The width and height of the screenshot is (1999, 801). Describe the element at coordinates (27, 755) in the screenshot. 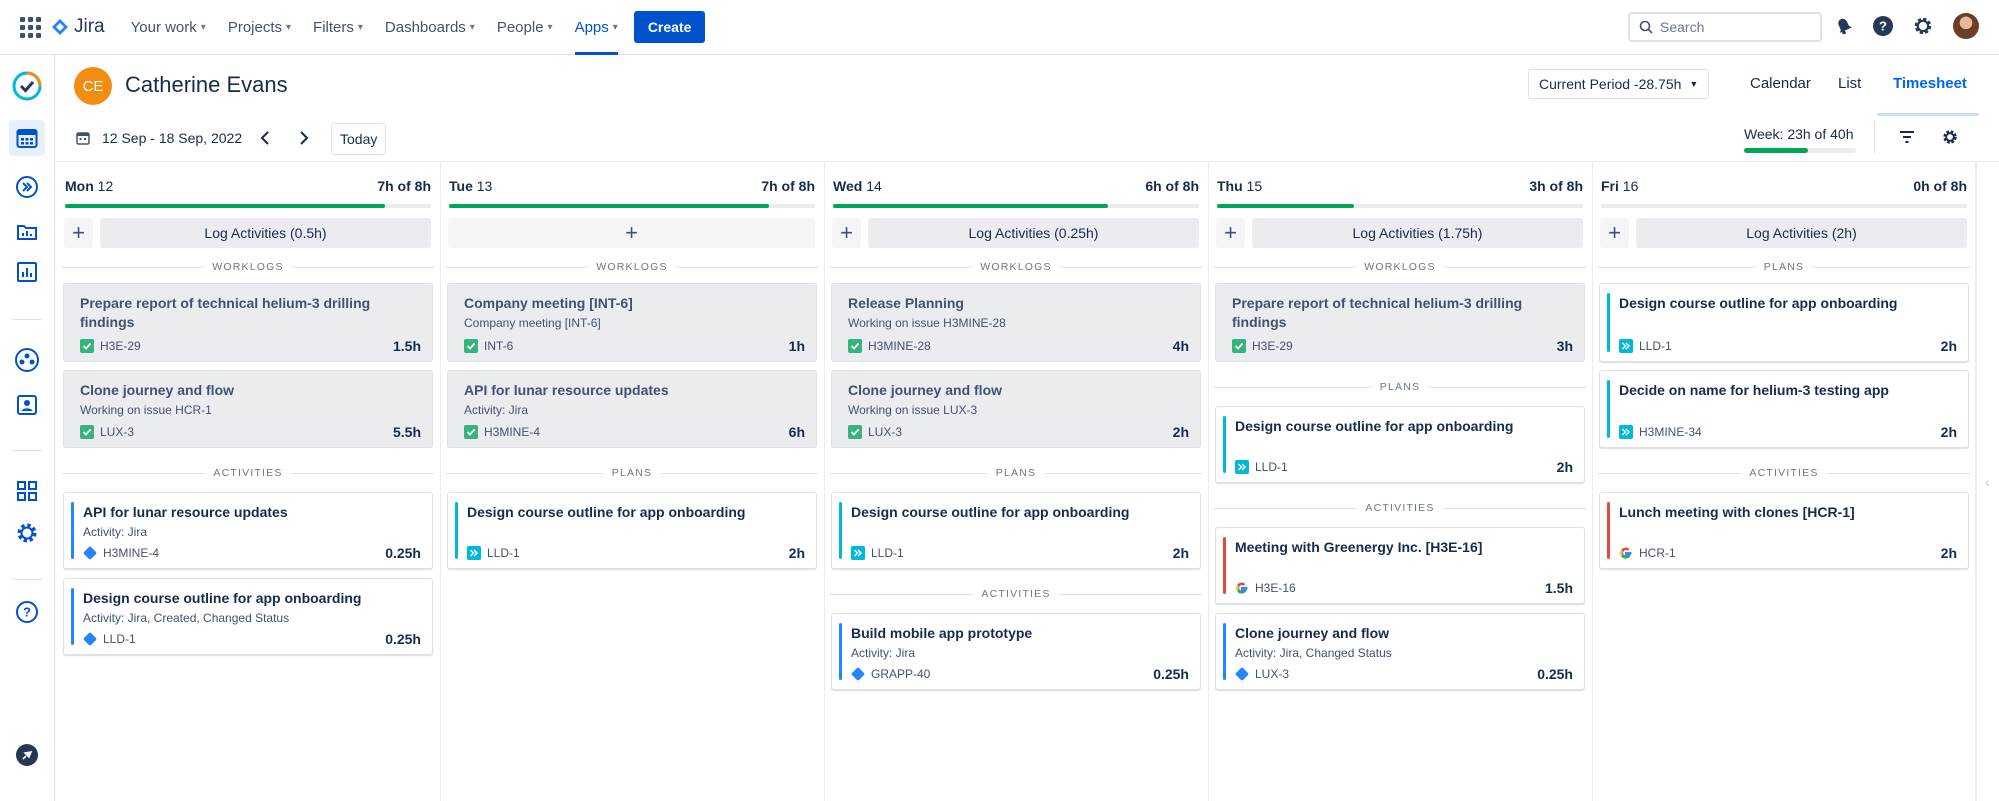

I see `pin-icon` at that location.